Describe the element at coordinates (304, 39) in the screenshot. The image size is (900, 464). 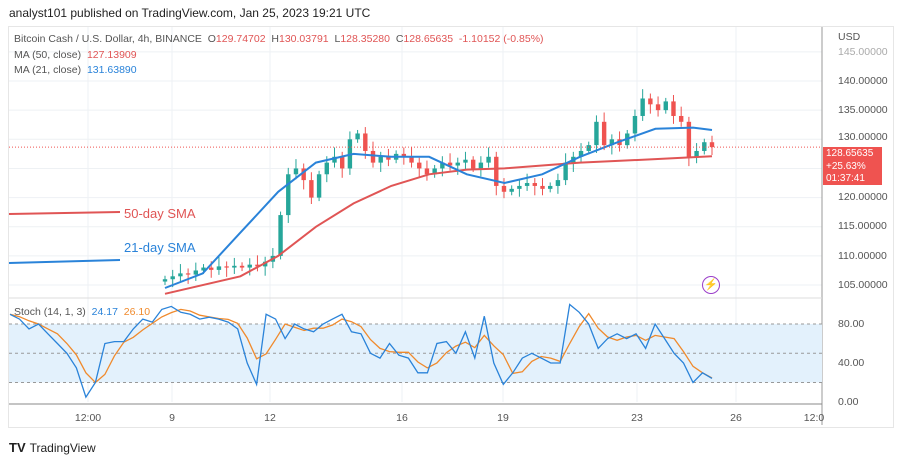
I see `high-value: 130.03791` at that location.